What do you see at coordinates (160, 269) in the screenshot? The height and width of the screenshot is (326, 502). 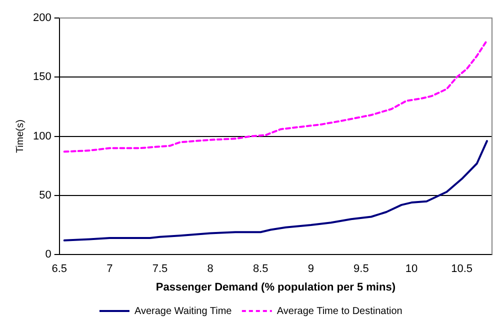 I see `x-tick-label: 7.5` at bounding box center [160, 269].